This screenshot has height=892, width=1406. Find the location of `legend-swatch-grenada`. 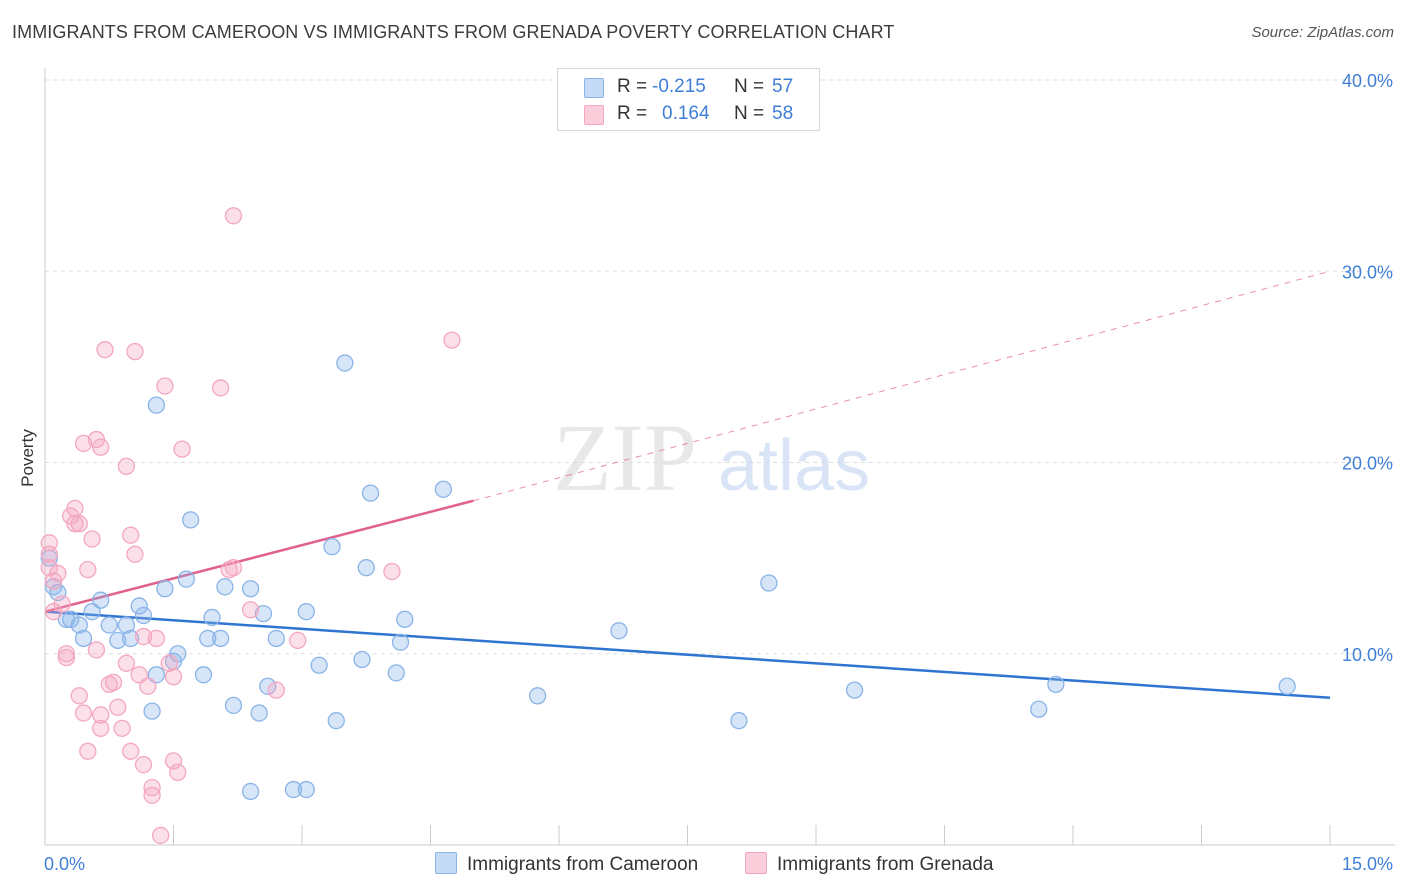

legend-swatch-grenada is located at coordinates (594, 115).